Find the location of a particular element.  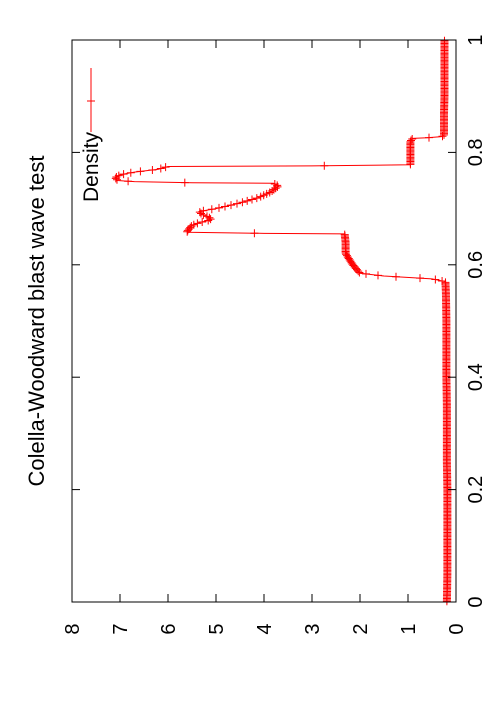

x-tick-label: 0.4 is located at coordinates (476, 377).